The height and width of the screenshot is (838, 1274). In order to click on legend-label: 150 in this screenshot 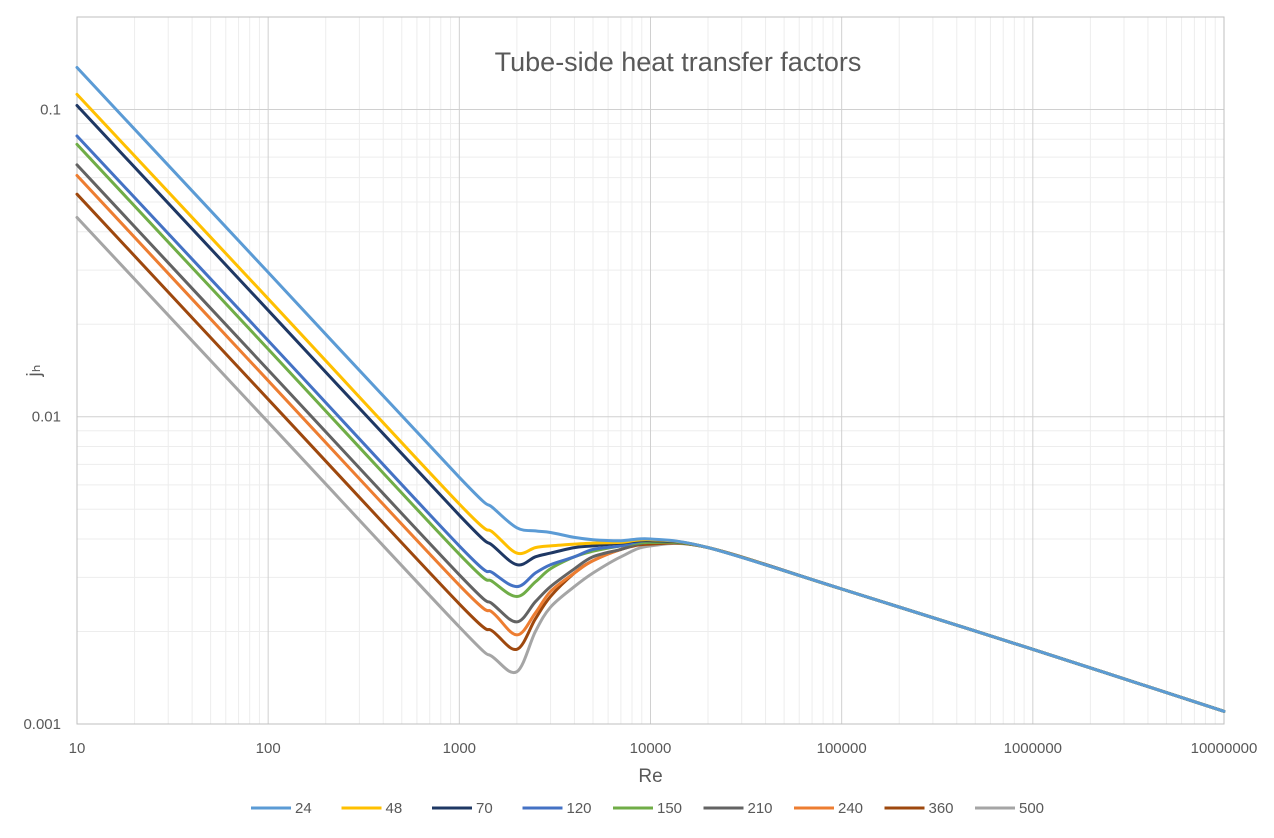, I will do `click(669, 808)`.